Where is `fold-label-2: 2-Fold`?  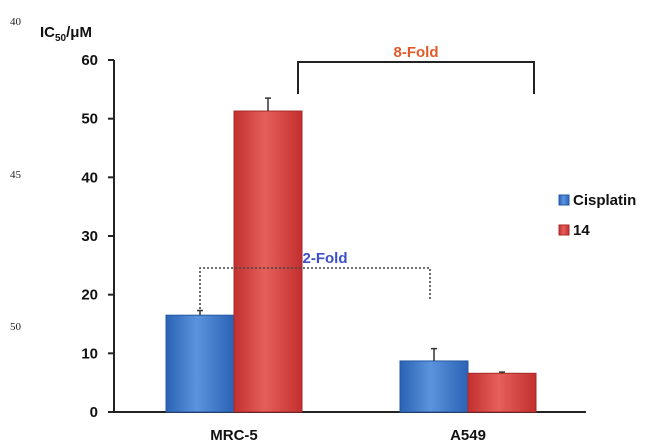 fold-label-2: 2-Fold is located at coordinates (325, 258).